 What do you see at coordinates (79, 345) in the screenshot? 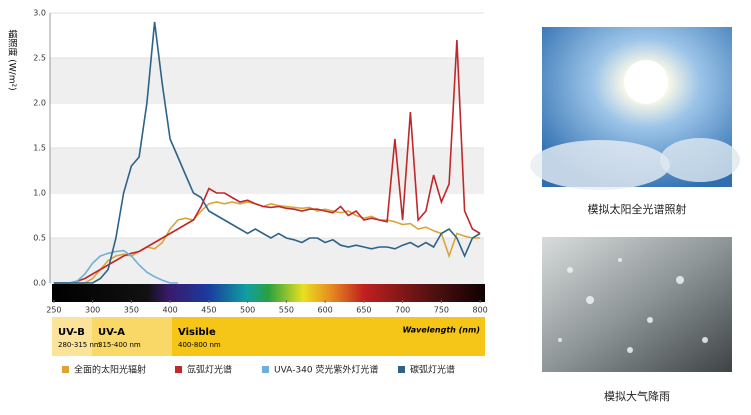
I see `band-range: 280-315 nm` at bounding box center [79, 345].